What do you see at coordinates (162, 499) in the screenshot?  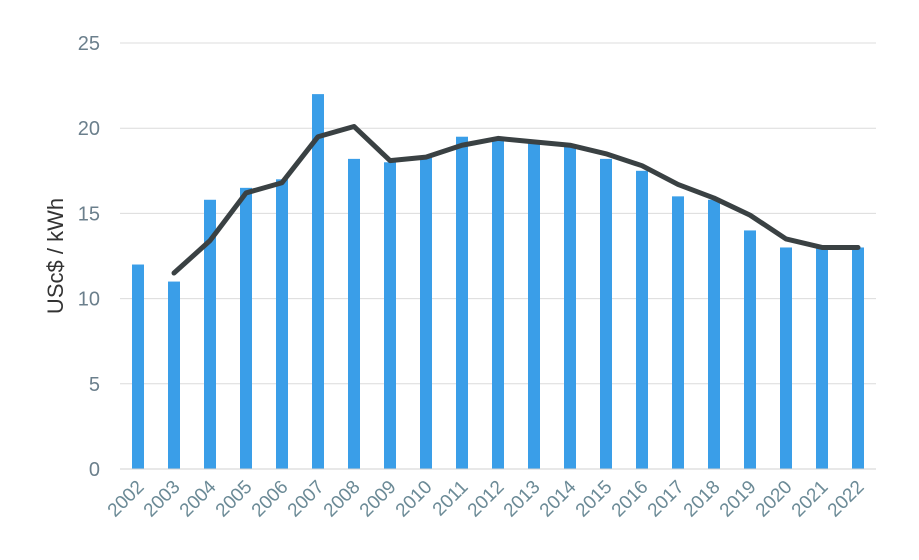 I see `x-tick-label: 2003` at bounding box center [162, 499].